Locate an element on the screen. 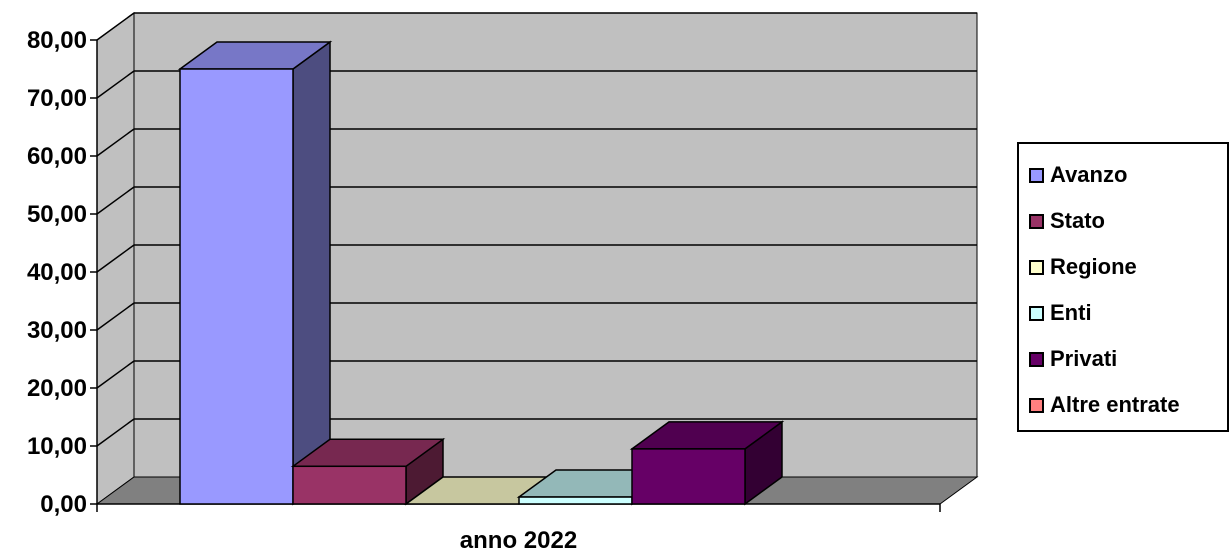 Image resolution: width=1229 pixels, height=554 pixels. y-tick-label: 80,00 is located at coordinates (57, 40).